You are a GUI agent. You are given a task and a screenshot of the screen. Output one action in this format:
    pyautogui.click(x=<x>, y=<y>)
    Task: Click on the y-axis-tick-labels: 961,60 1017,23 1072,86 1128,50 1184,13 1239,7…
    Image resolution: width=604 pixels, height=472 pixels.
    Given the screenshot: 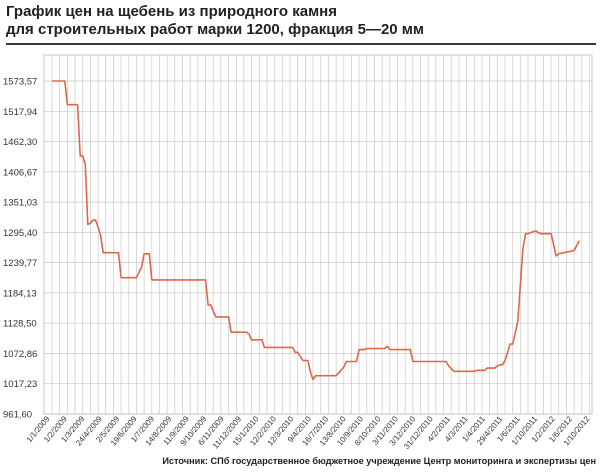 What is the action you would take?
    pyautogui.click(x=20, y=249)
    